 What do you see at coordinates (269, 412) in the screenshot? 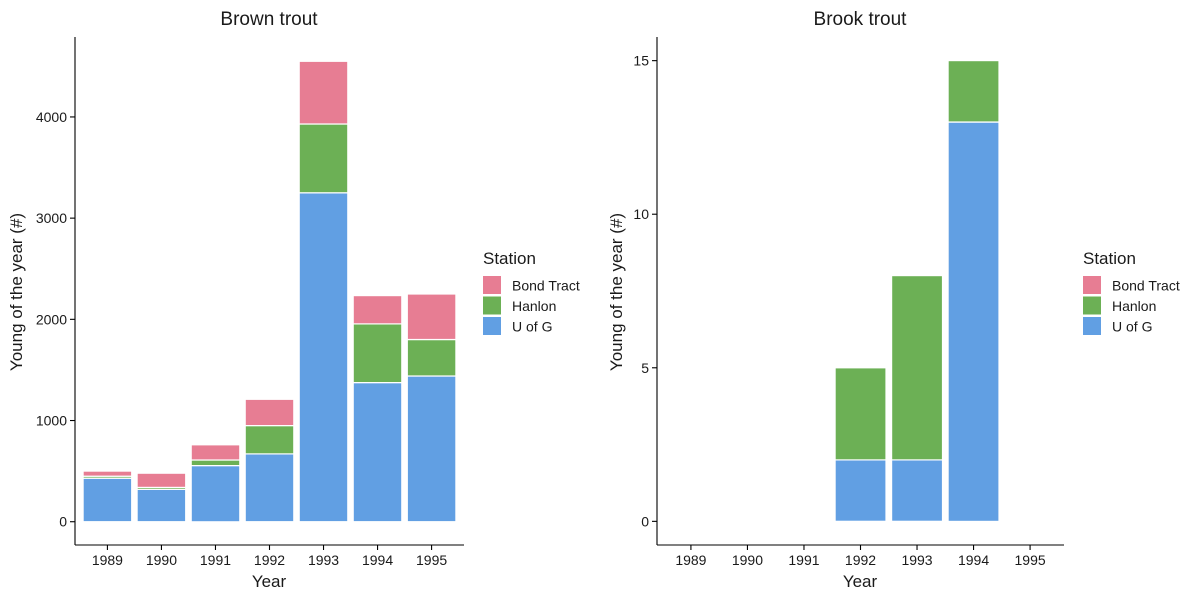
I see `bar-1992-bond-tract` at bounding box center [269, 412].